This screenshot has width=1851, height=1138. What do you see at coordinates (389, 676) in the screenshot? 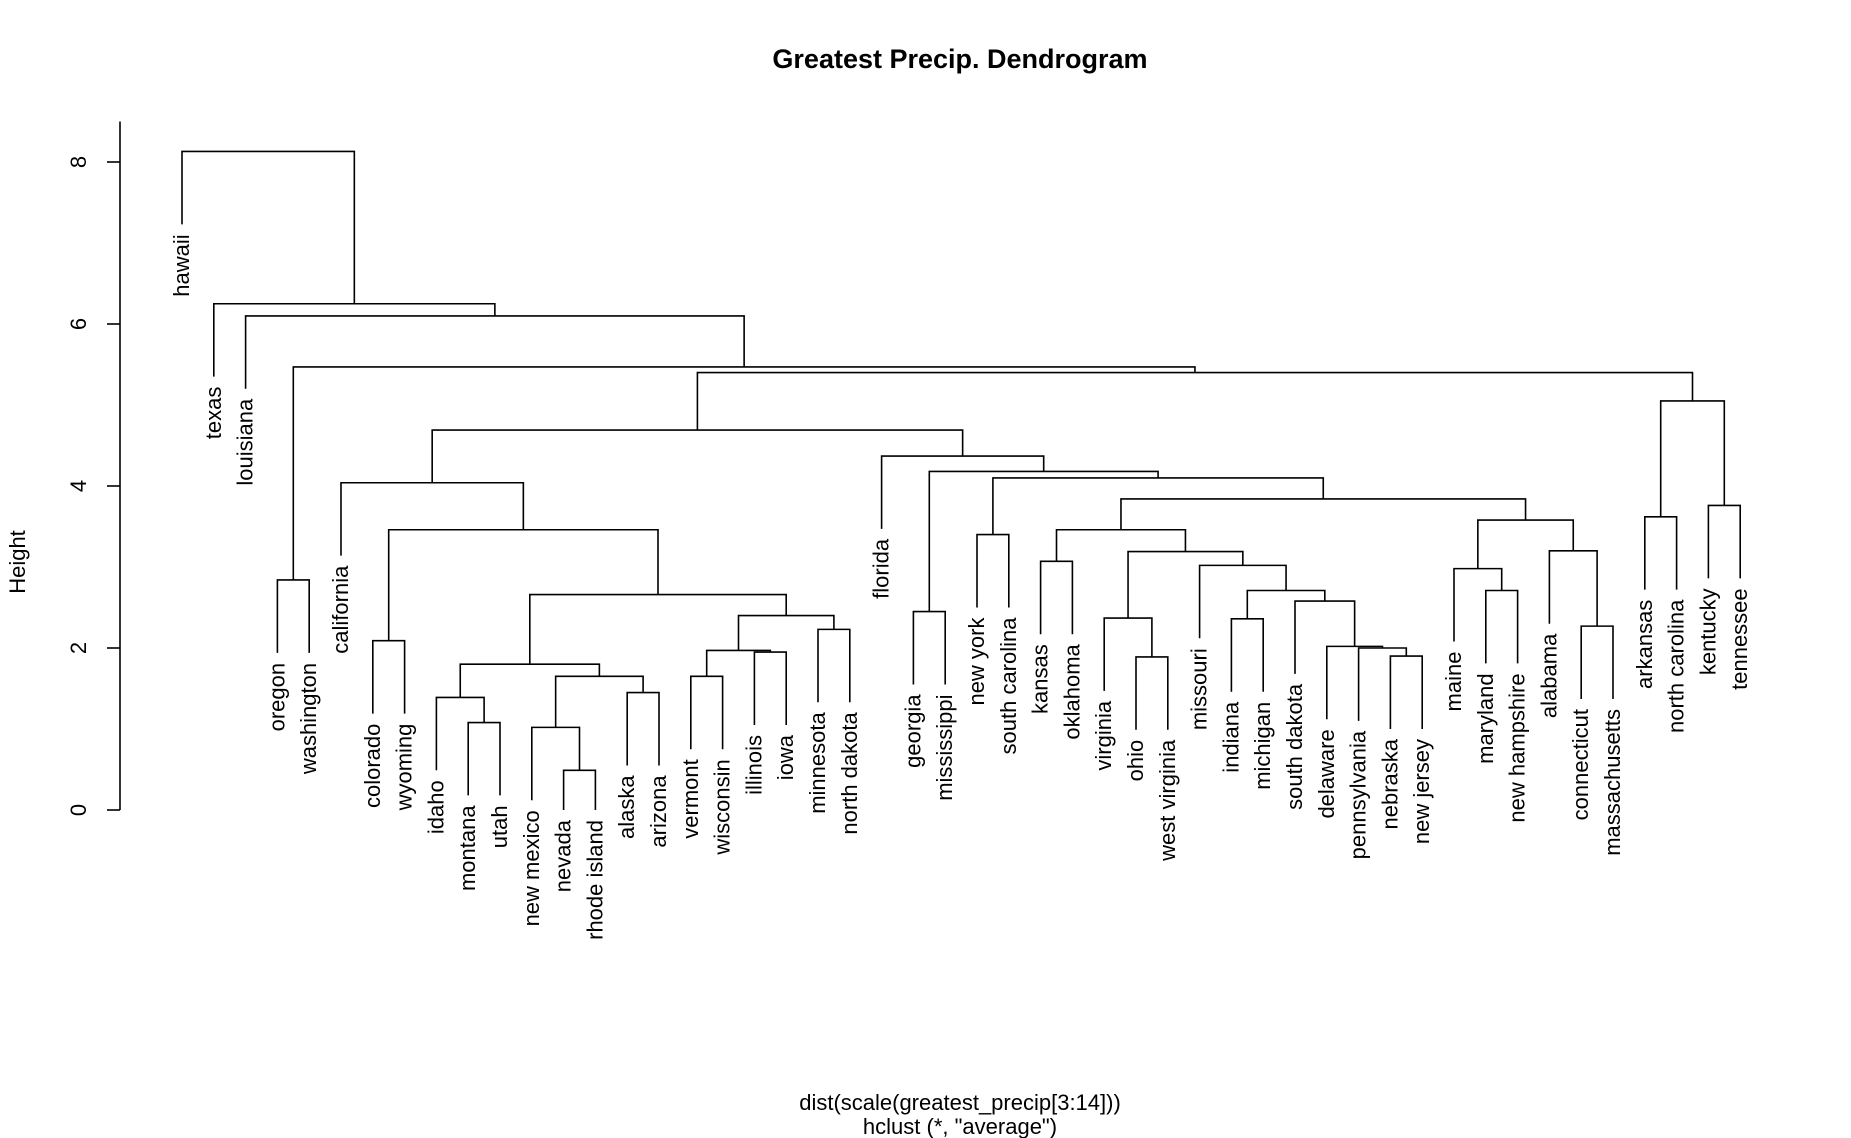
I see `merge-link-C14` at bounding box center [389, 676].